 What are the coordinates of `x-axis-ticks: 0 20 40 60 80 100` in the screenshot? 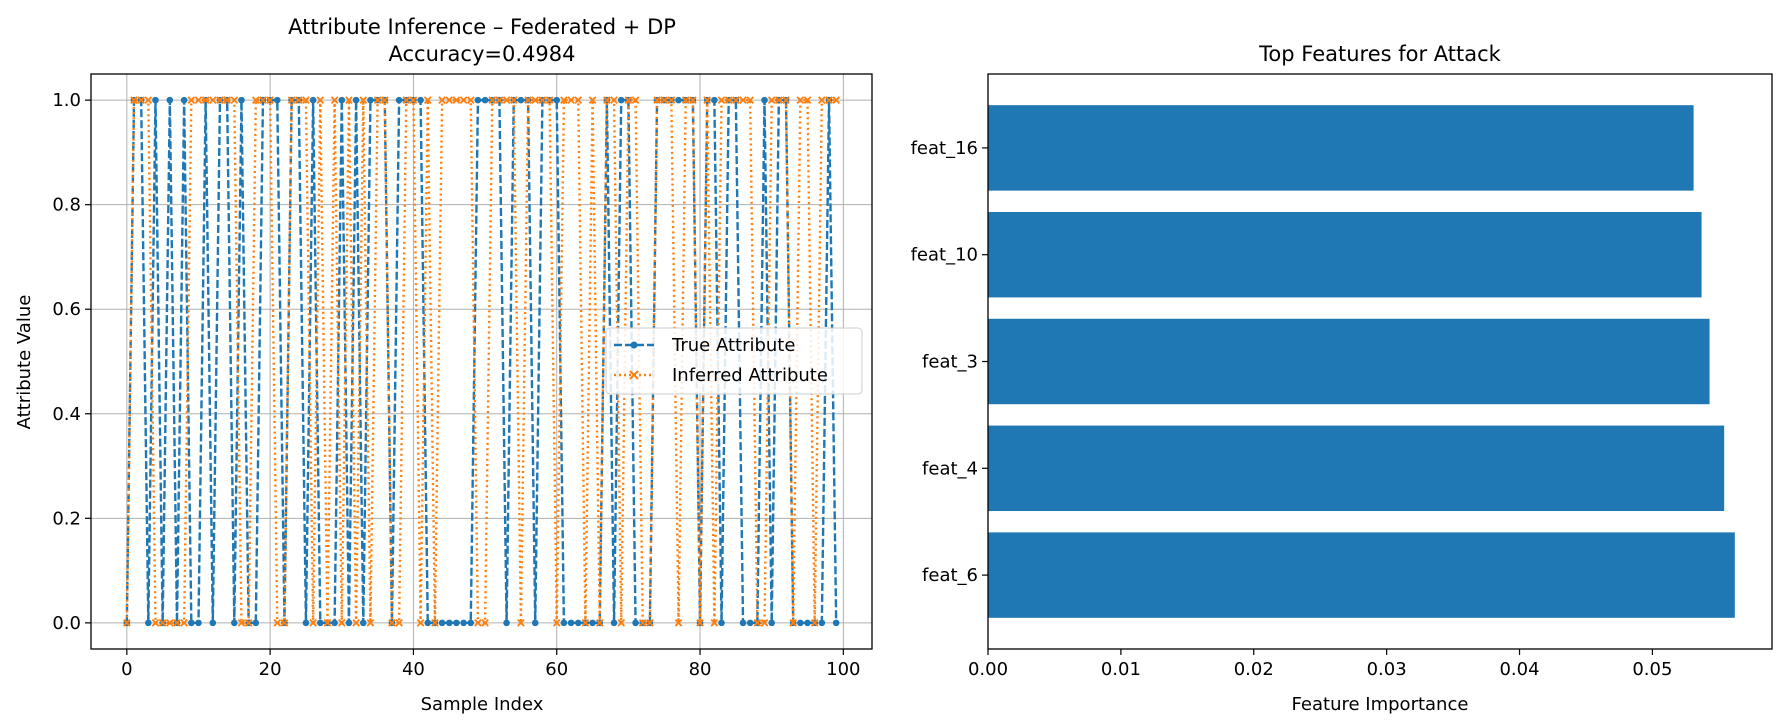 It's located at (491, 664).